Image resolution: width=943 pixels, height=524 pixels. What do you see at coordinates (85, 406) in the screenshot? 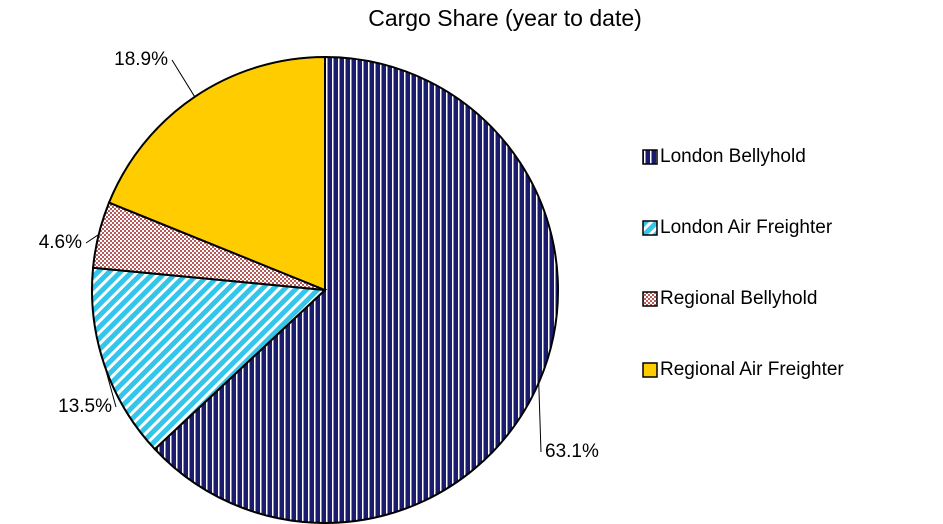
I see `value-label: 13.5%` at bounding box center [85, 406].